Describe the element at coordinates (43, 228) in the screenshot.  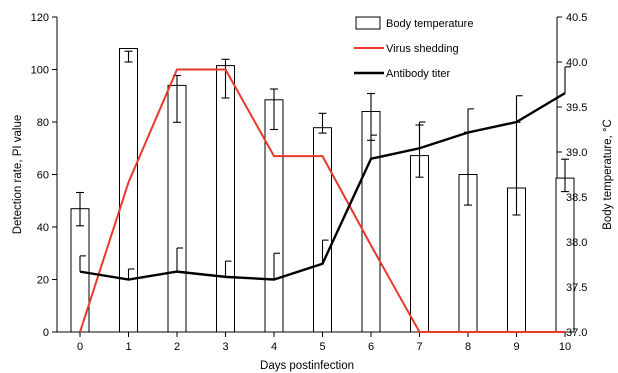
I see `y-left-tick-label: 40` at that location.